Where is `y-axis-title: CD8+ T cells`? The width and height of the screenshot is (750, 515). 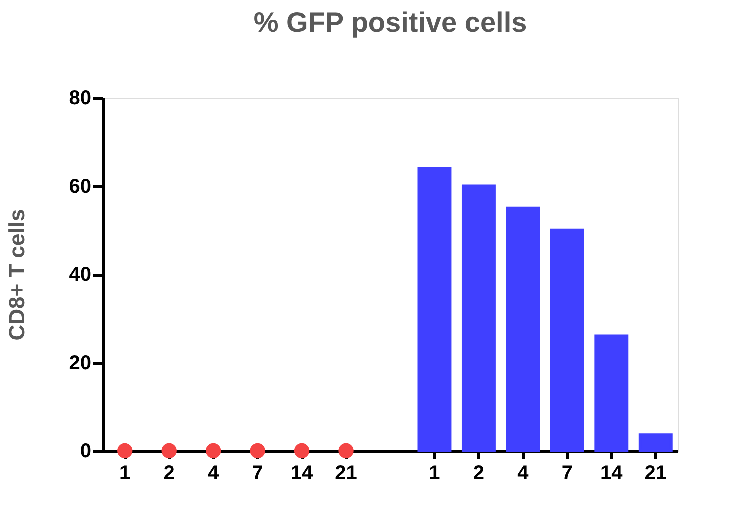
y-axis-title: CD8+ T cells is located at coordinates (17, 275).